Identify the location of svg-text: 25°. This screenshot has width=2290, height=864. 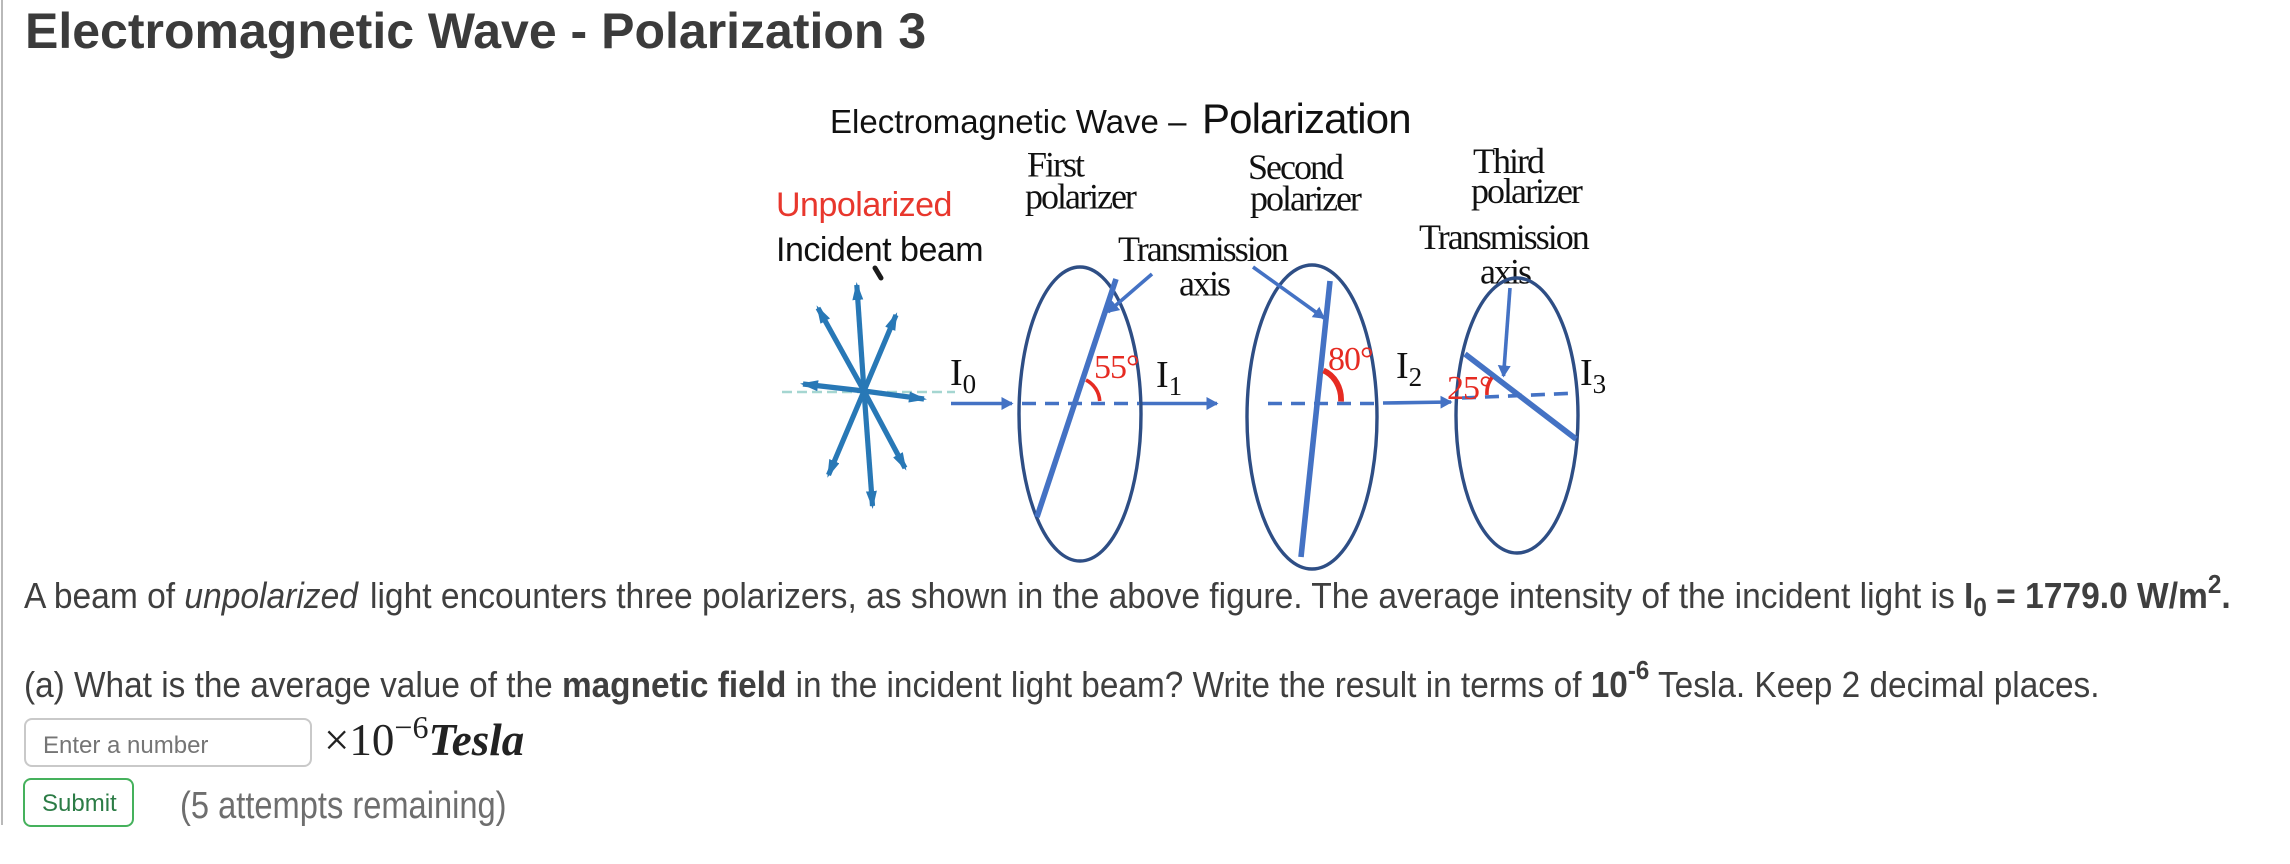
(1469, 388).